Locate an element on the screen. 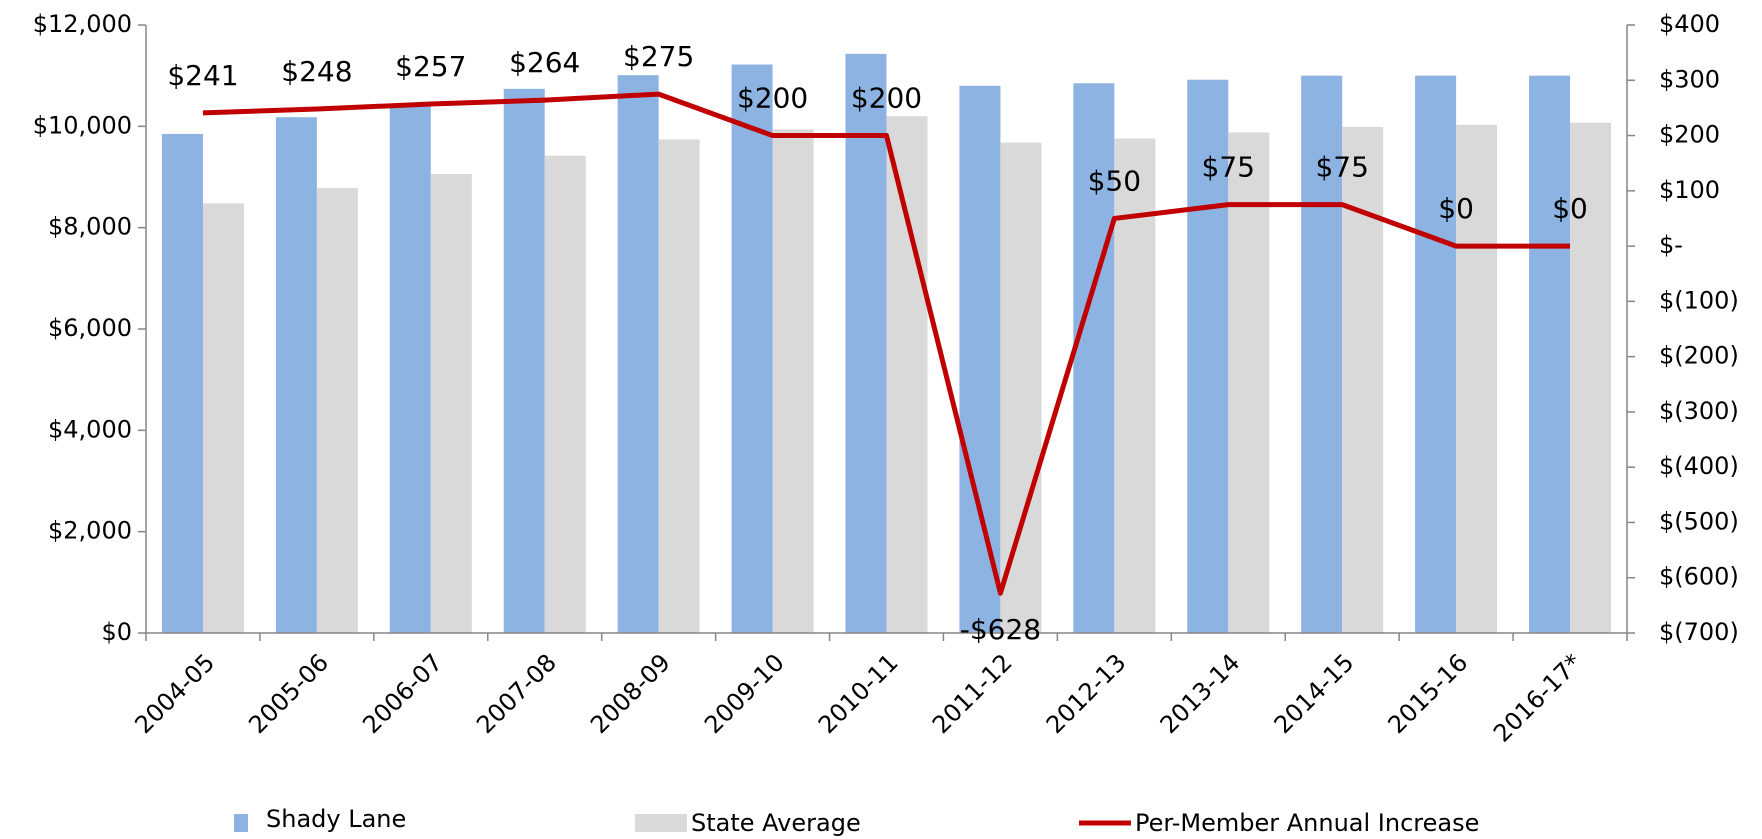 This screenshot has height=839, width=1762. y-tick-label: $8,000 is located at coordinates (90, 227).